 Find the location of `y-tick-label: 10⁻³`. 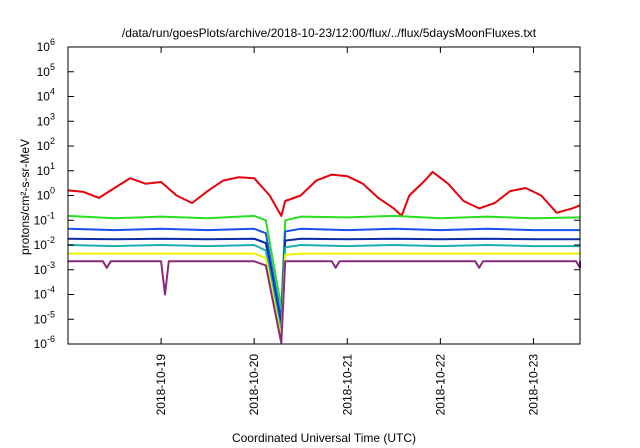

y-tick-label: 10⁻³ is located at coordinates (44, 268).